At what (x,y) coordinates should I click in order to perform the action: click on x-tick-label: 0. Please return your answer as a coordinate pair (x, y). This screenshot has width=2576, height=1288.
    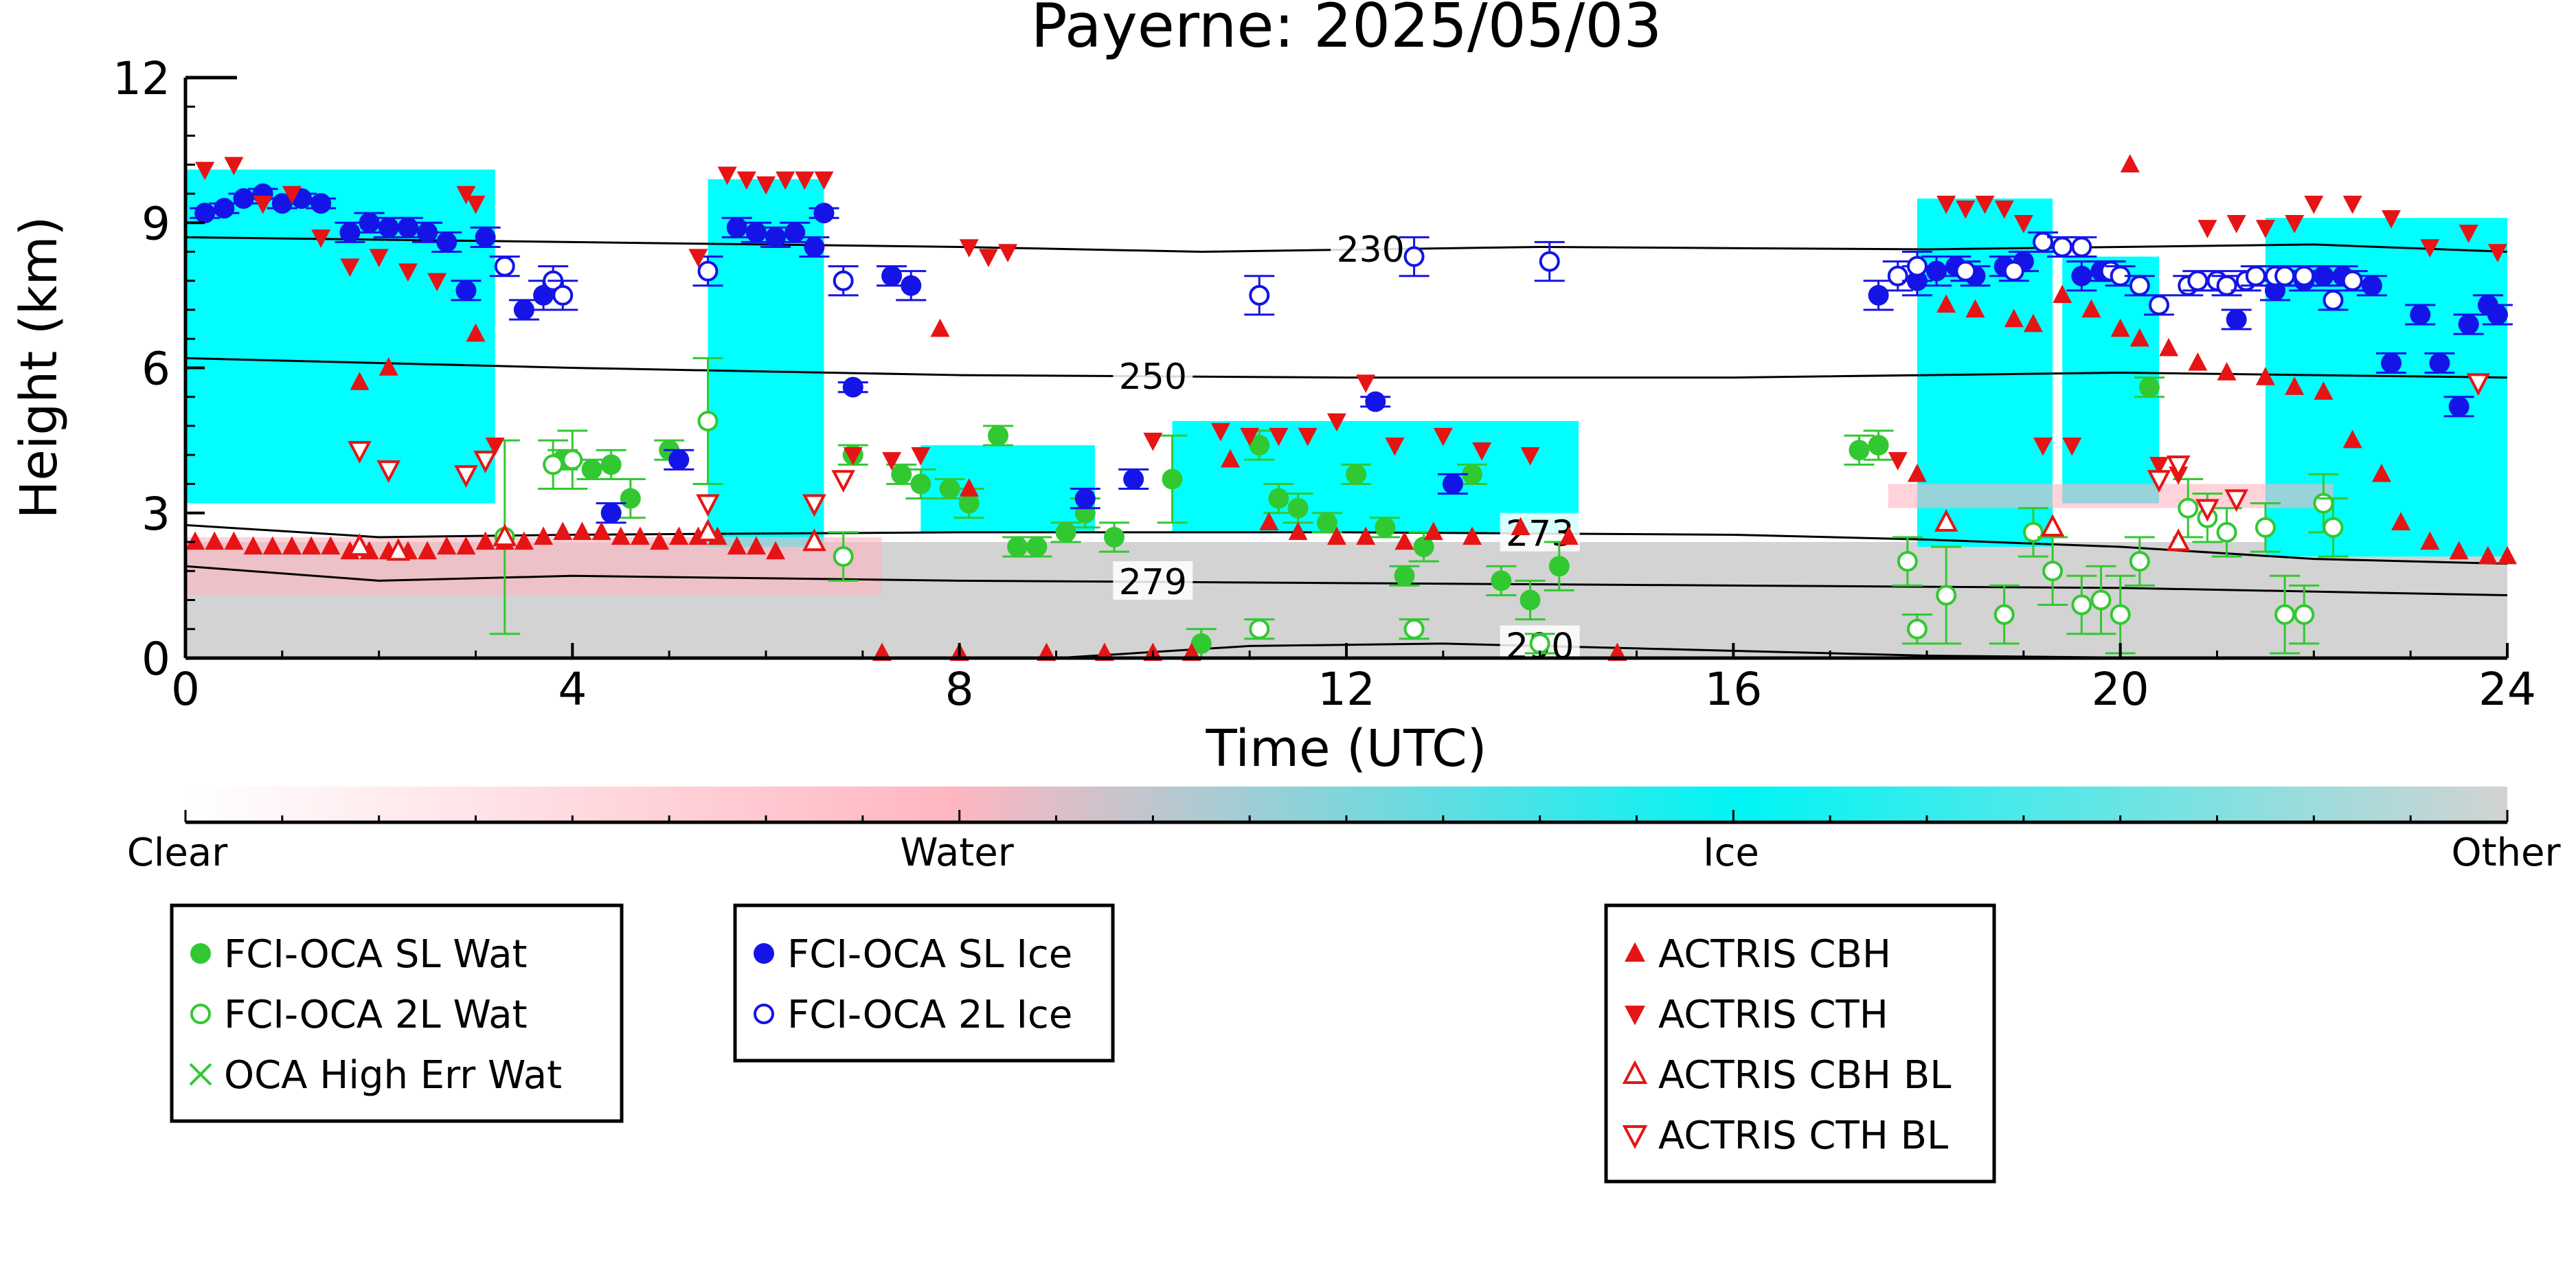
    Looking at the image, I should click on (185, 689).